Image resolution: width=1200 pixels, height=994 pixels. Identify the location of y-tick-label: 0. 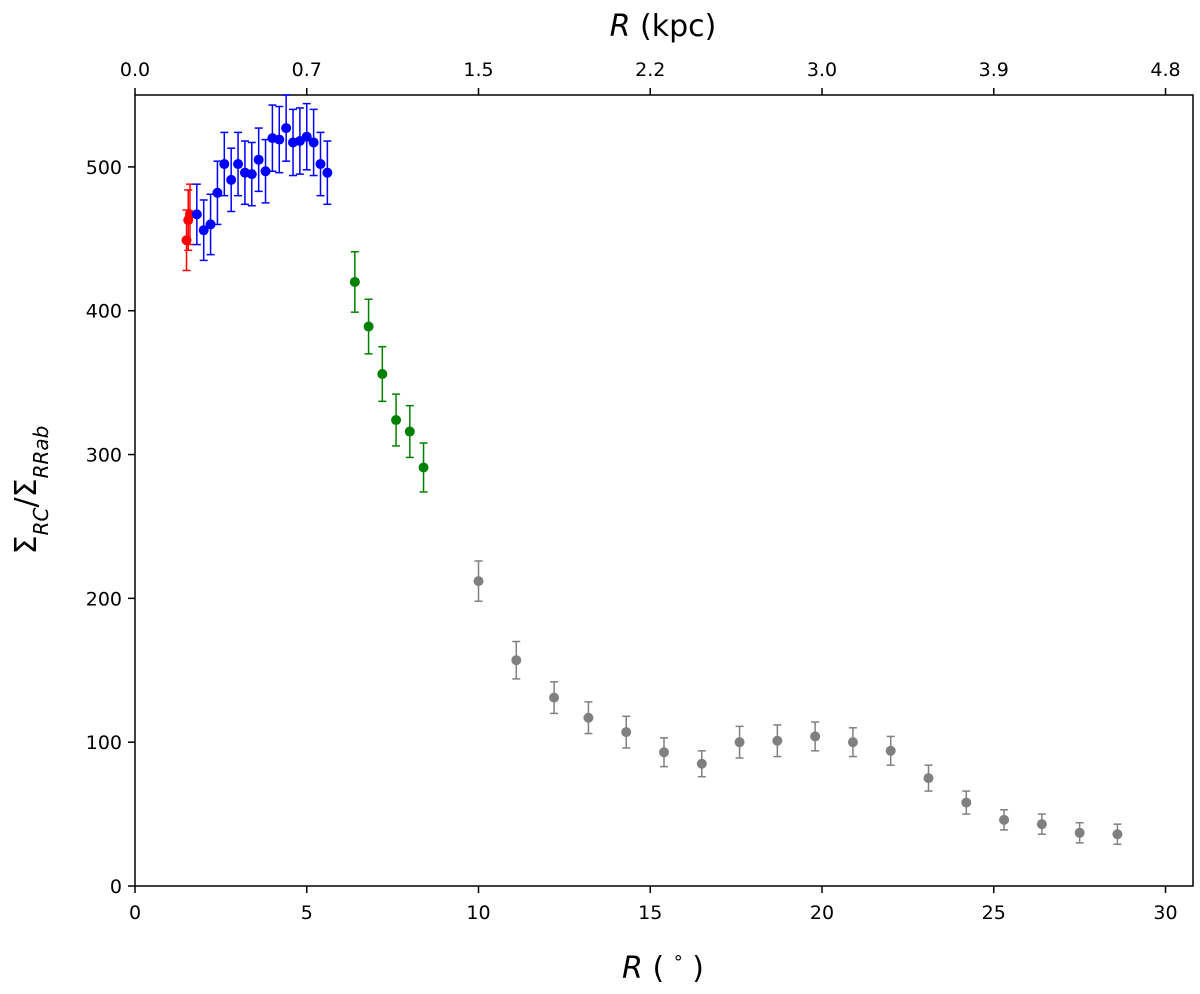
(116, 887).